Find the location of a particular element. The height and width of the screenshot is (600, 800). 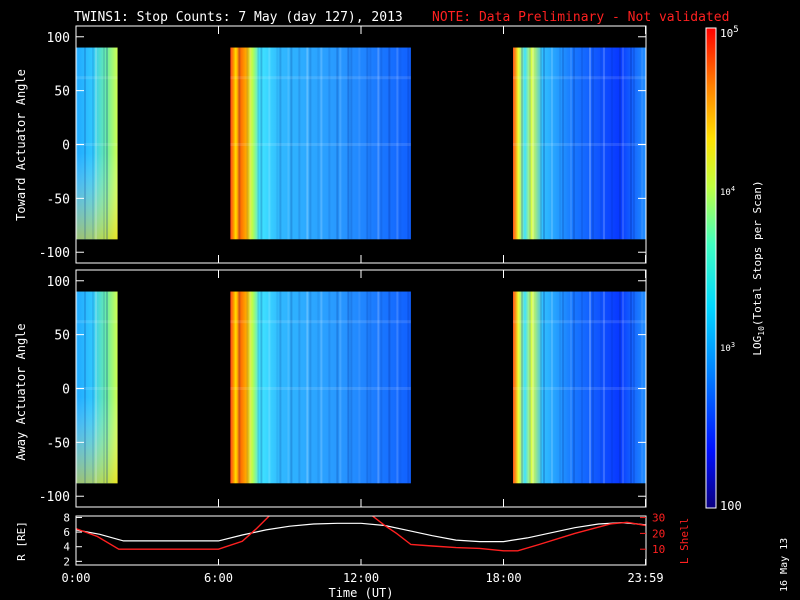

y-tick-label: 6 is located at coordinates (66, 532).